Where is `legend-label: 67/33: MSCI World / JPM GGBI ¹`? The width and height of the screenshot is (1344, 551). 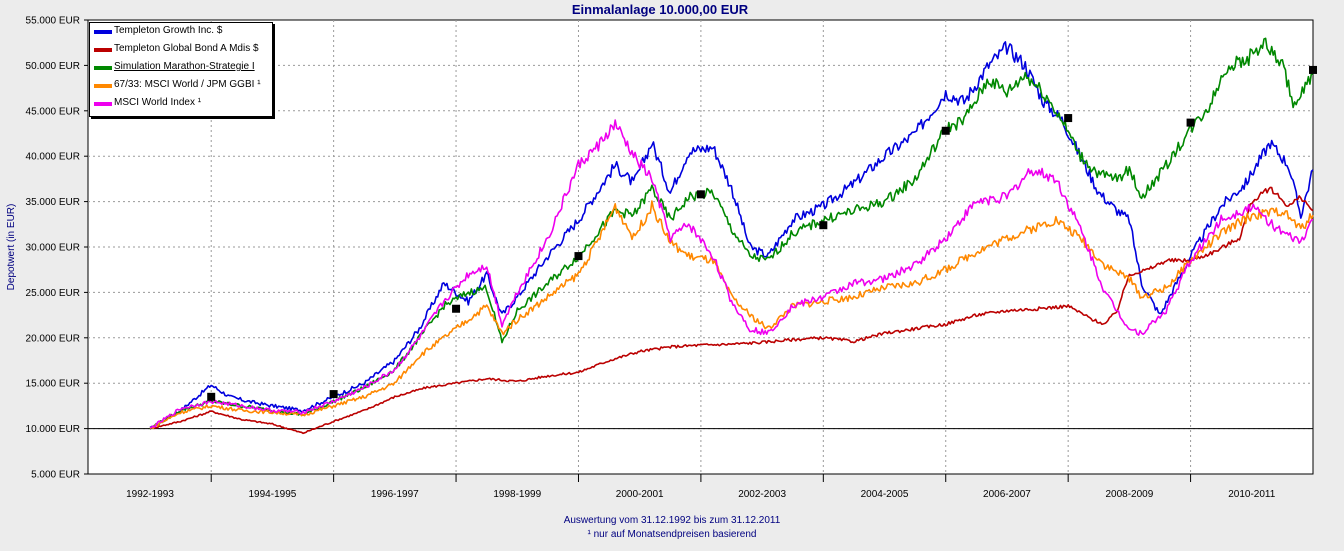
legend-label: 67/33: MSCI World / JPM GGBI ¹ is located at coordinates (187, 84).